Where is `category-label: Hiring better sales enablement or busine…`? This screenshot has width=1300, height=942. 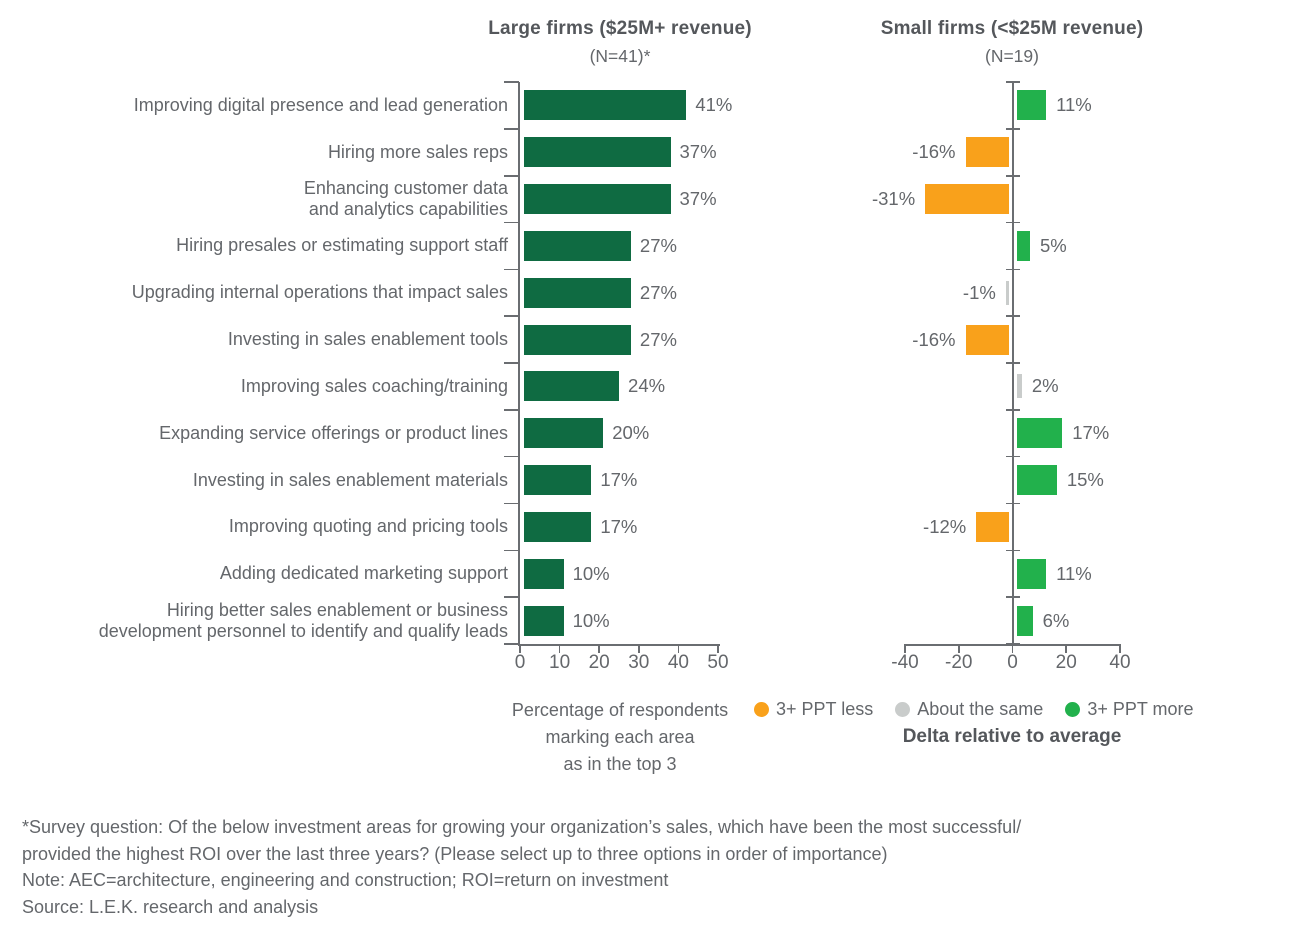 category-label: Hiring better sales enablement or busine… is located at coordinates (303, 620).